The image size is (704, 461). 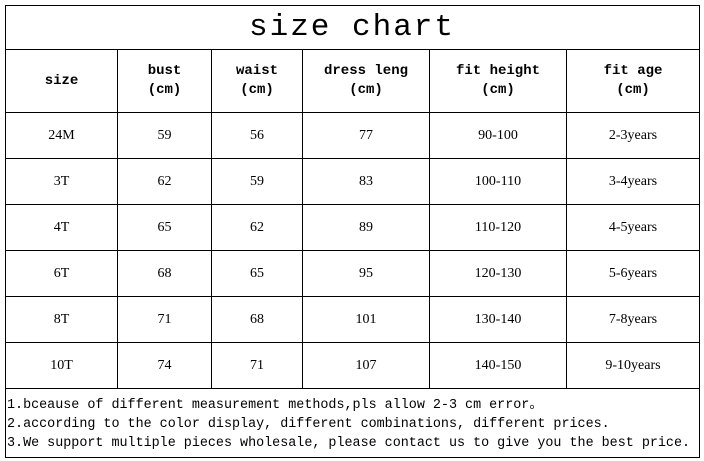 I want to click on header-text: fit height, so click(x=497, y=71).